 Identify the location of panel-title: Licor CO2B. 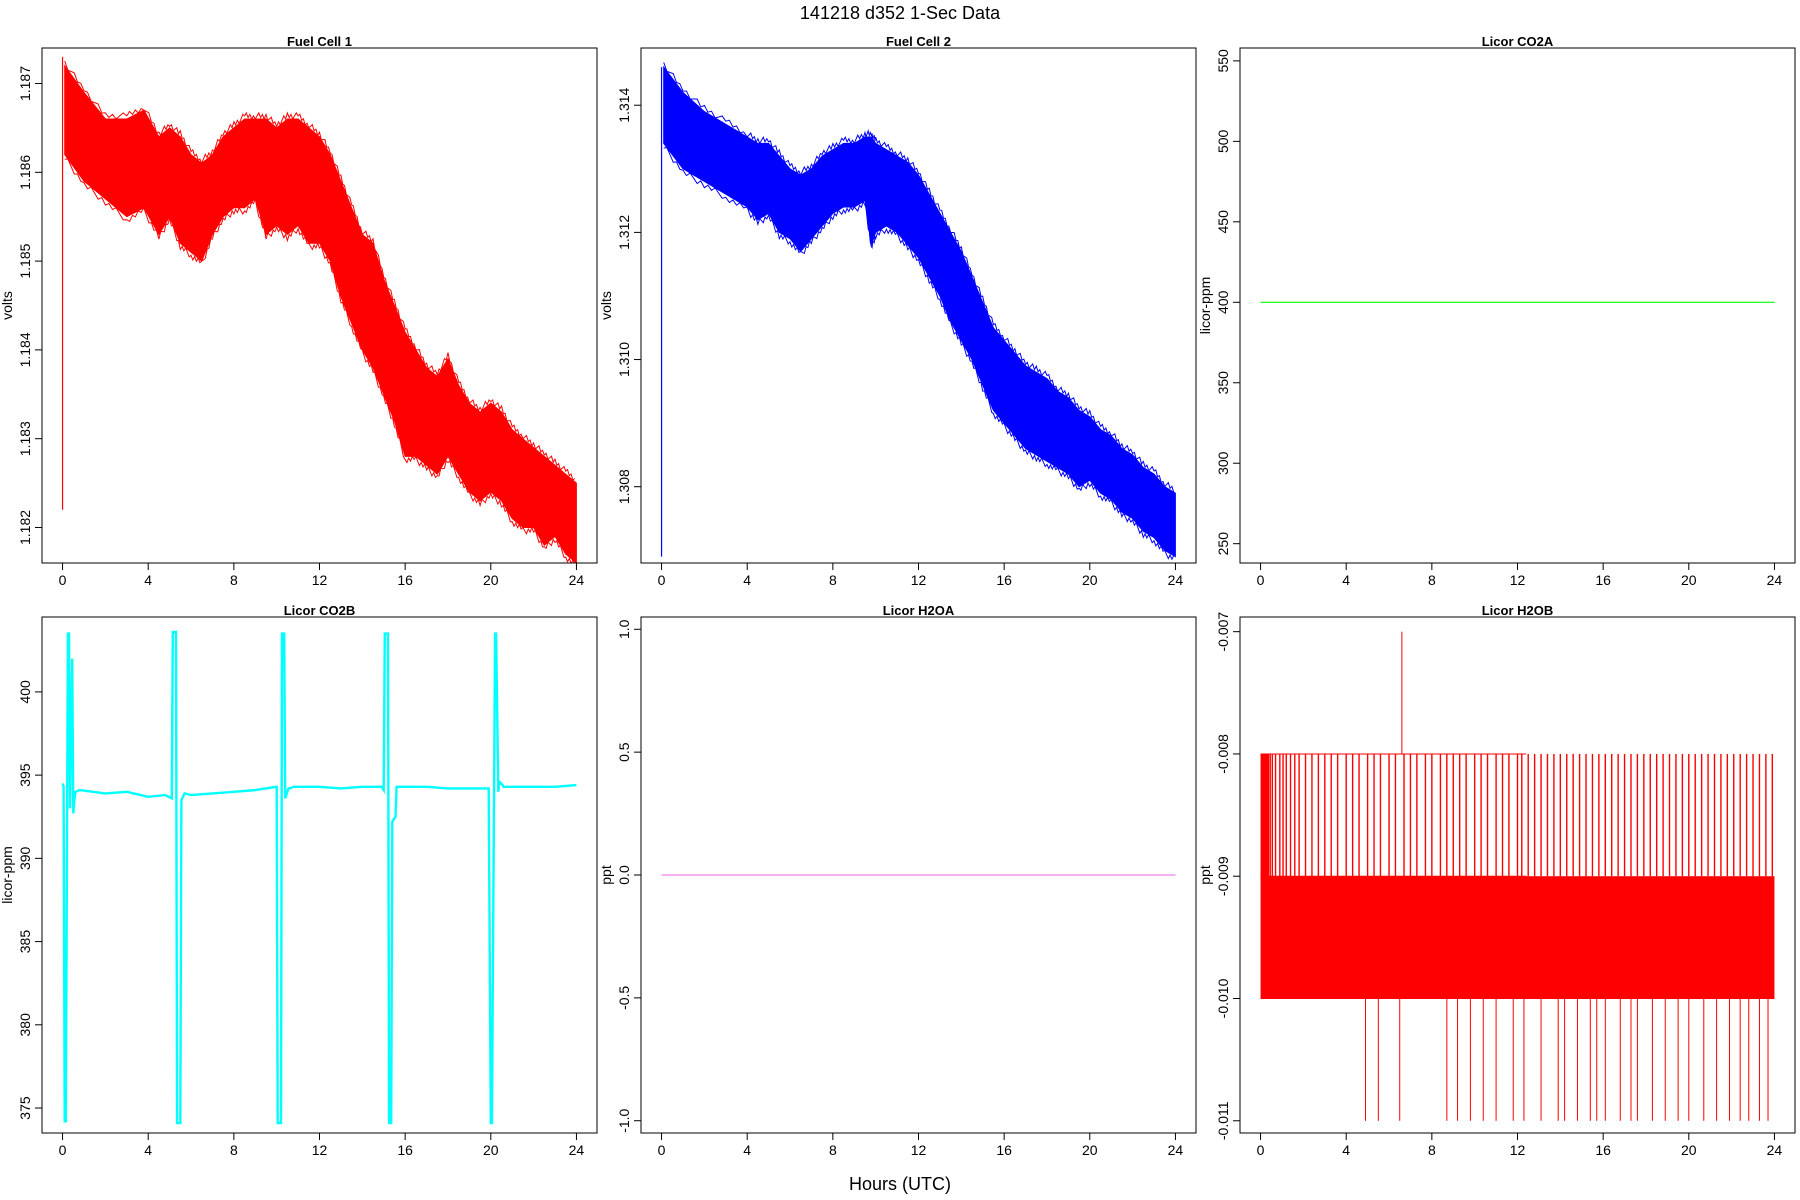
(320, 610).